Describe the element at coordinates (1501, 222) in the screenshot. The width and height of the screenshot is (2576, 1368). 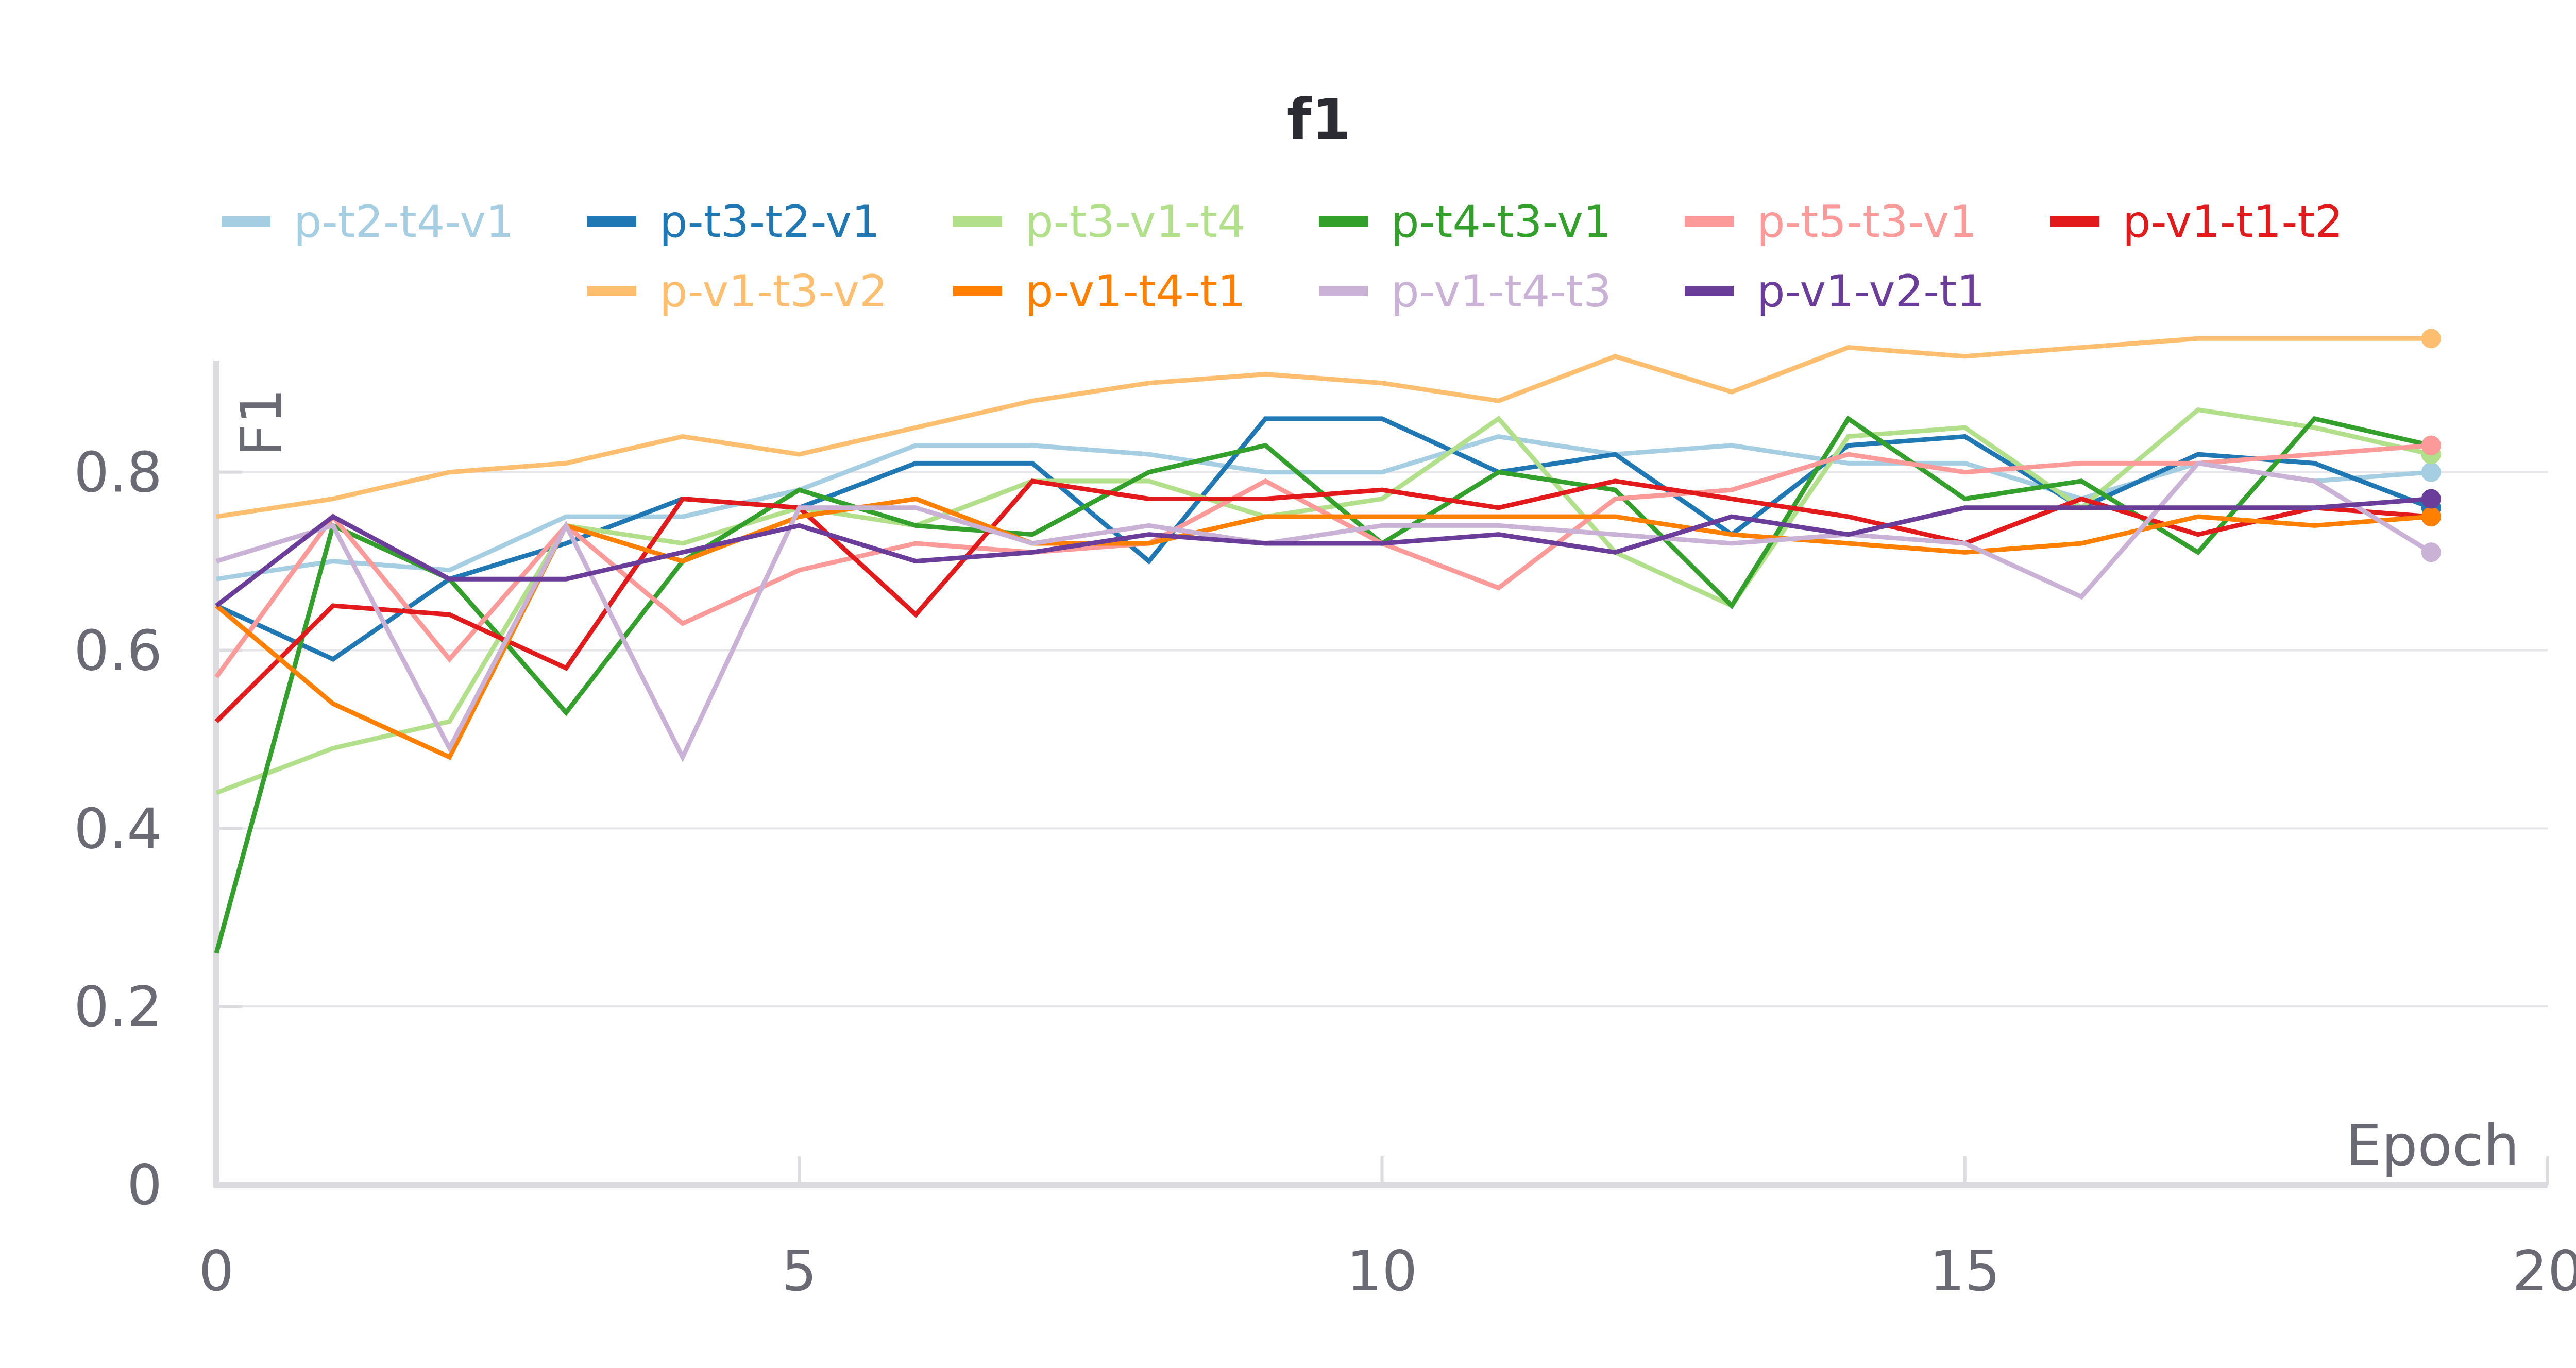
I see `legend-label: p-t4-t3-v1` at that location.